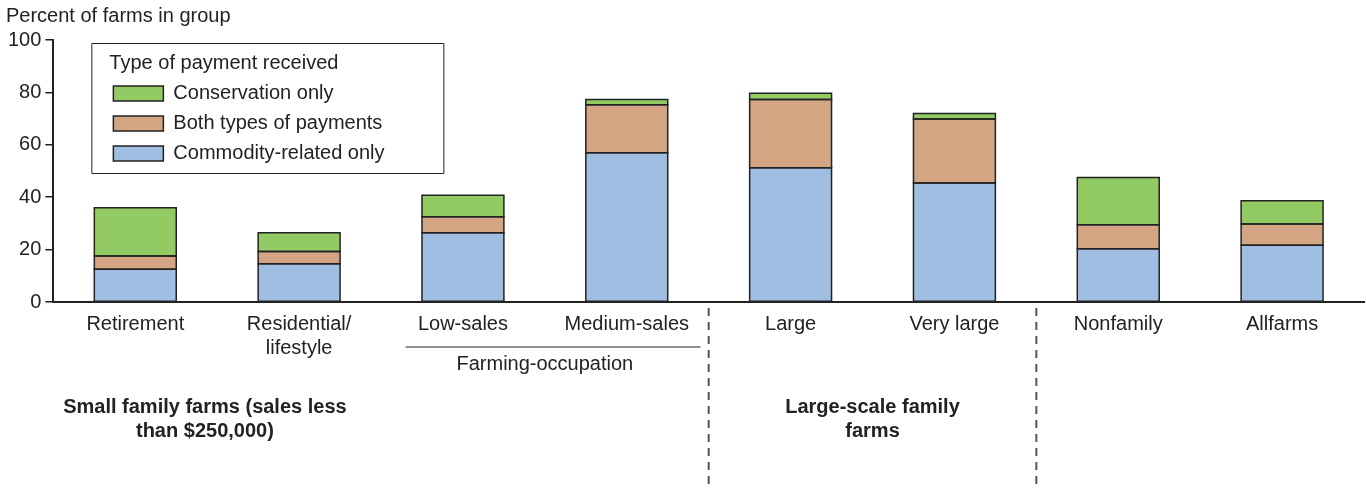  Describe the element at coordinates (30, 143) in the screenshot. I see `y-tick-label: 60` at that location.